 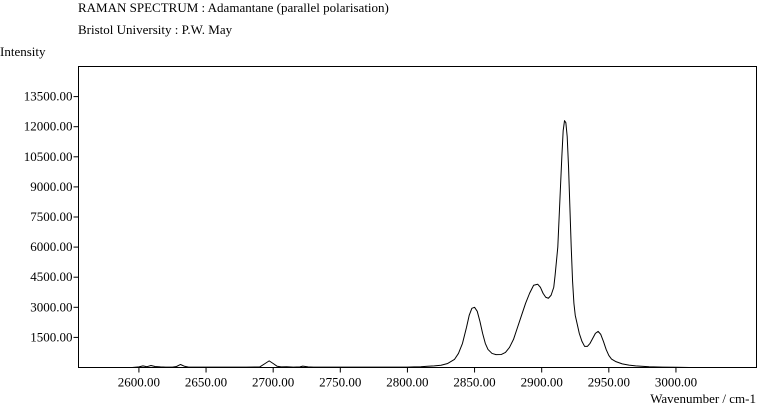 What do you see at coordinates (703, 398) in the screenshot?
I see `x-axis-label: Wavenumber / cm-1` at bounding box center [703, 398].